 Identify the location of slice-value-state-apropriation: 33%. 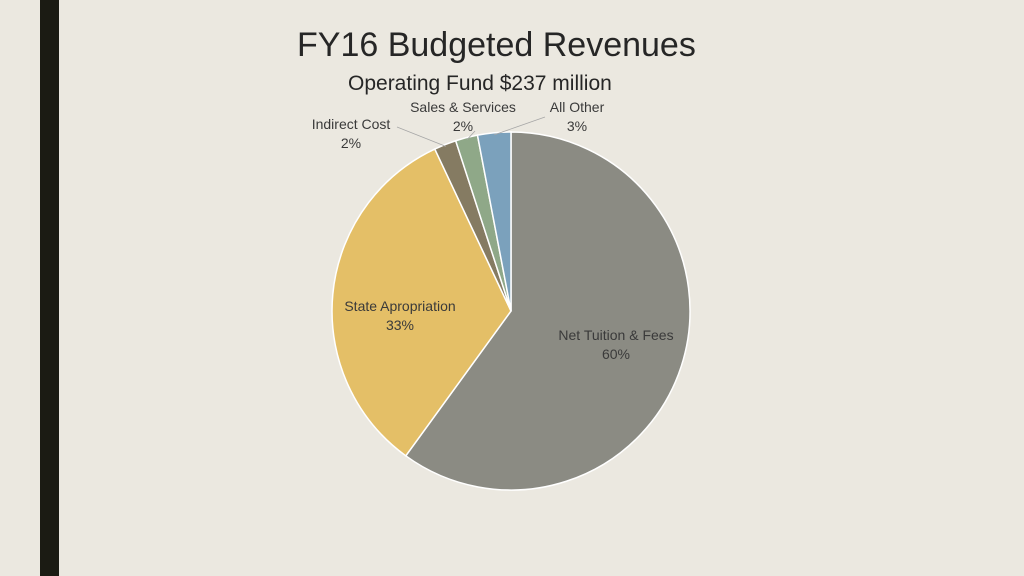
(400, 325).